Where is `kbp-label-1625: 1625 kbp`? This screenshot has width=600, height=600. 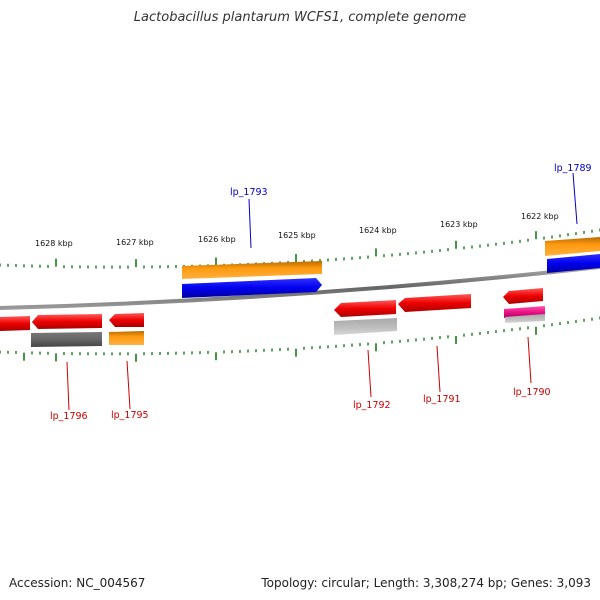
kbp-label-1625: 1625 kbp is located at coordinates (297, 235).